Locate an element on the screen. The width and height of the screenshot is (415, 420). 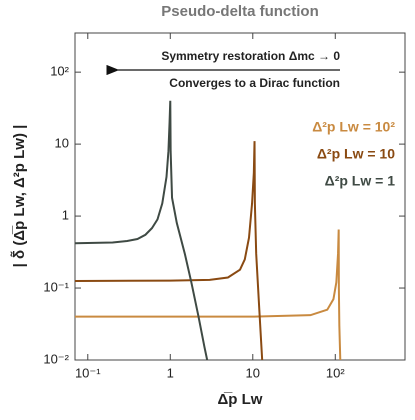
y-tick-label: 10⁻² is located at coordinates (56, 358).